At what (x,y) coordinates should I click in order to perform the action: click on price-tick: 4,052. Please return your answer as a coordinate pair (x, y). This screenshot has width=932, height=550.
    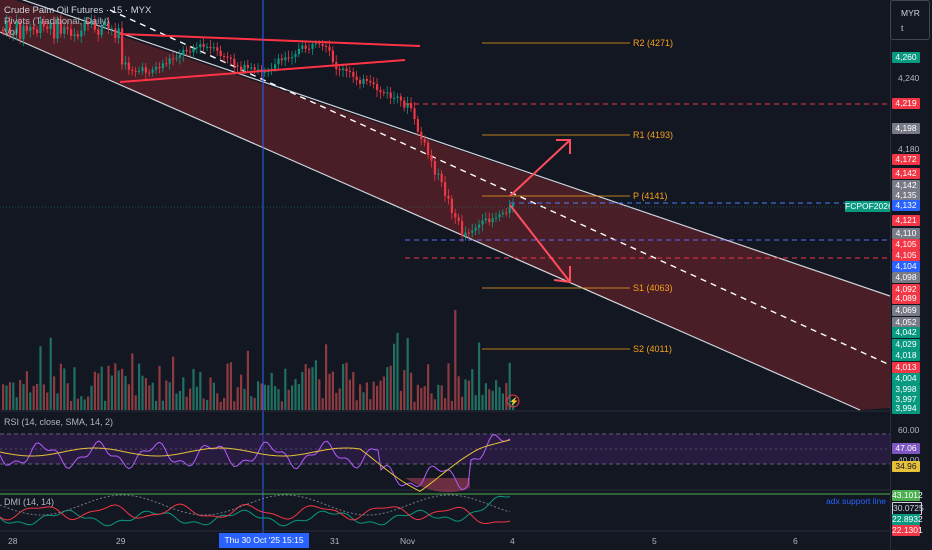
    Looking at the image, I should click on (906, 322).